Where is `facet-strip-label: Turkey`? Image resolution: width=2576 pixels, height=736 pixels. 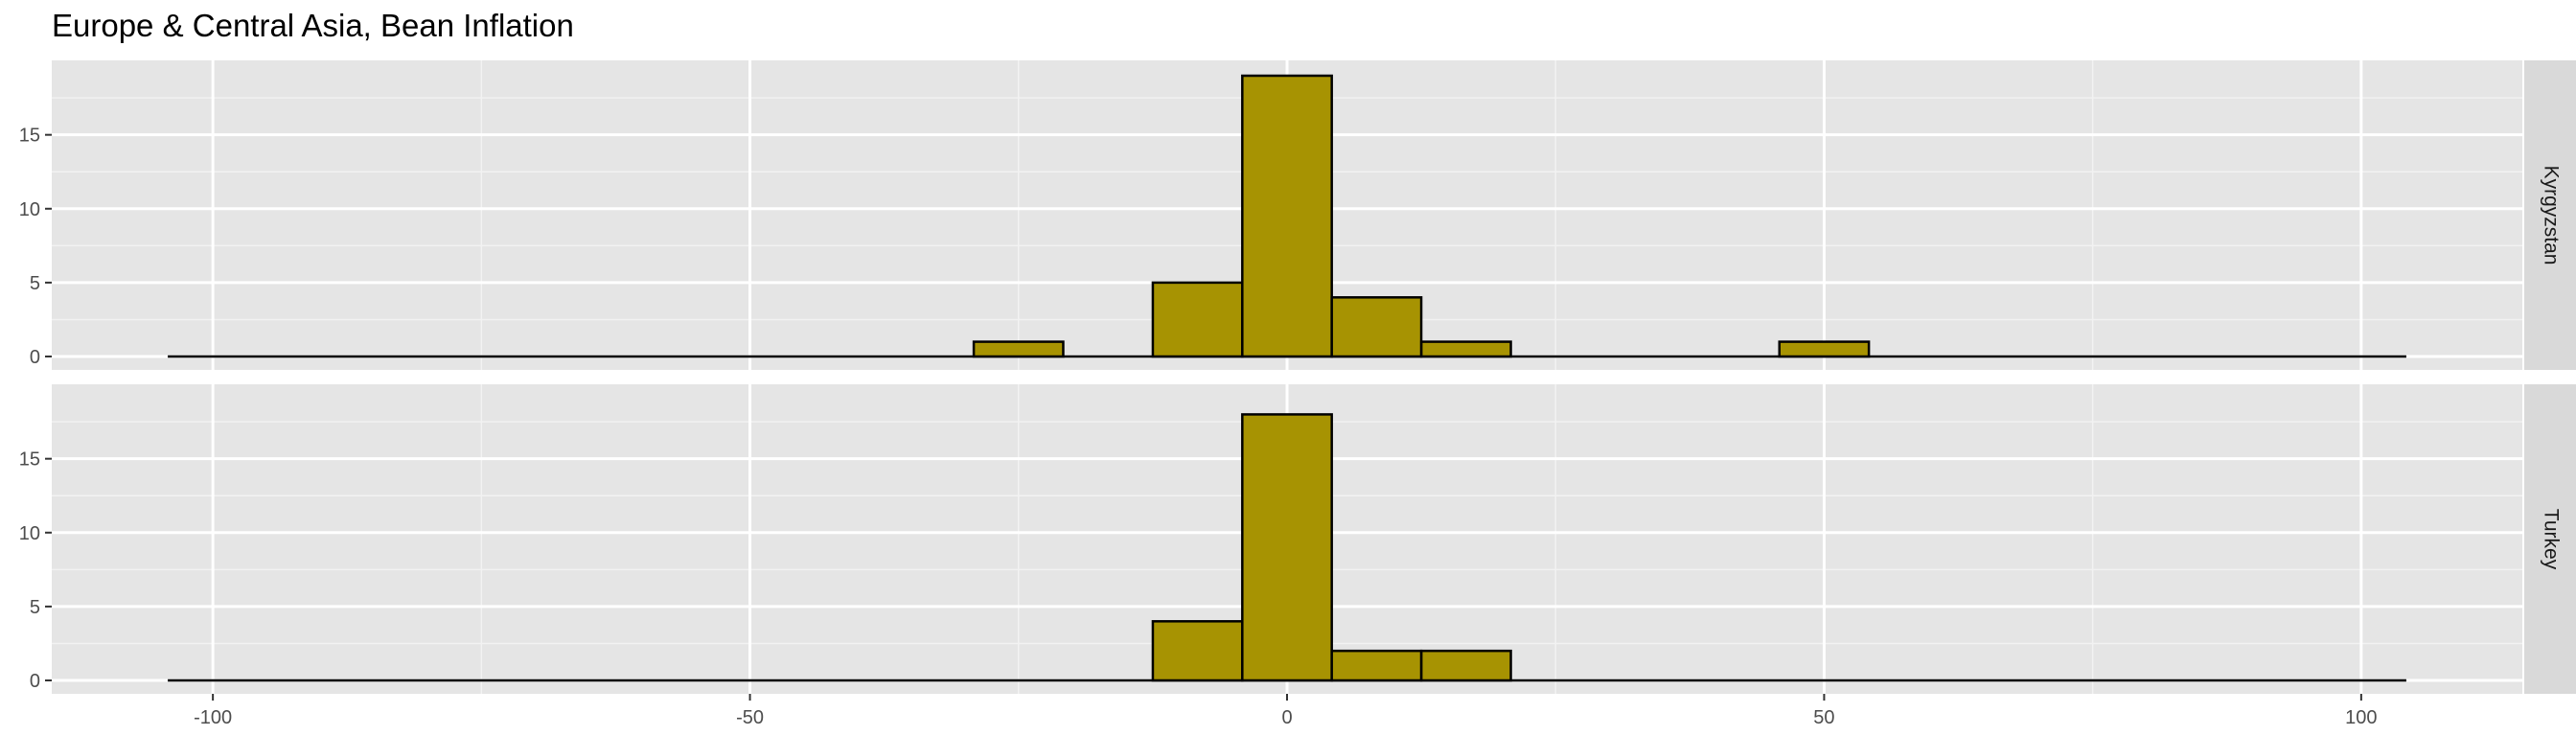
facet-strip-label: Turkey is located at coordinates (2551, 539).